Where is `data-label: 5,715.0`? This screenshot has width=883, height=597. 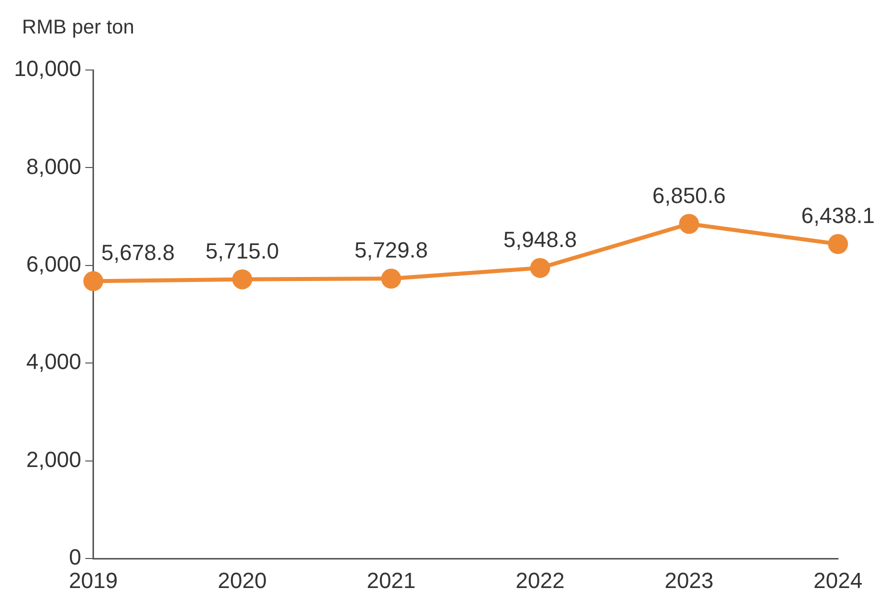 data-label: 5,715.0 is located at coordinates (242, 251).